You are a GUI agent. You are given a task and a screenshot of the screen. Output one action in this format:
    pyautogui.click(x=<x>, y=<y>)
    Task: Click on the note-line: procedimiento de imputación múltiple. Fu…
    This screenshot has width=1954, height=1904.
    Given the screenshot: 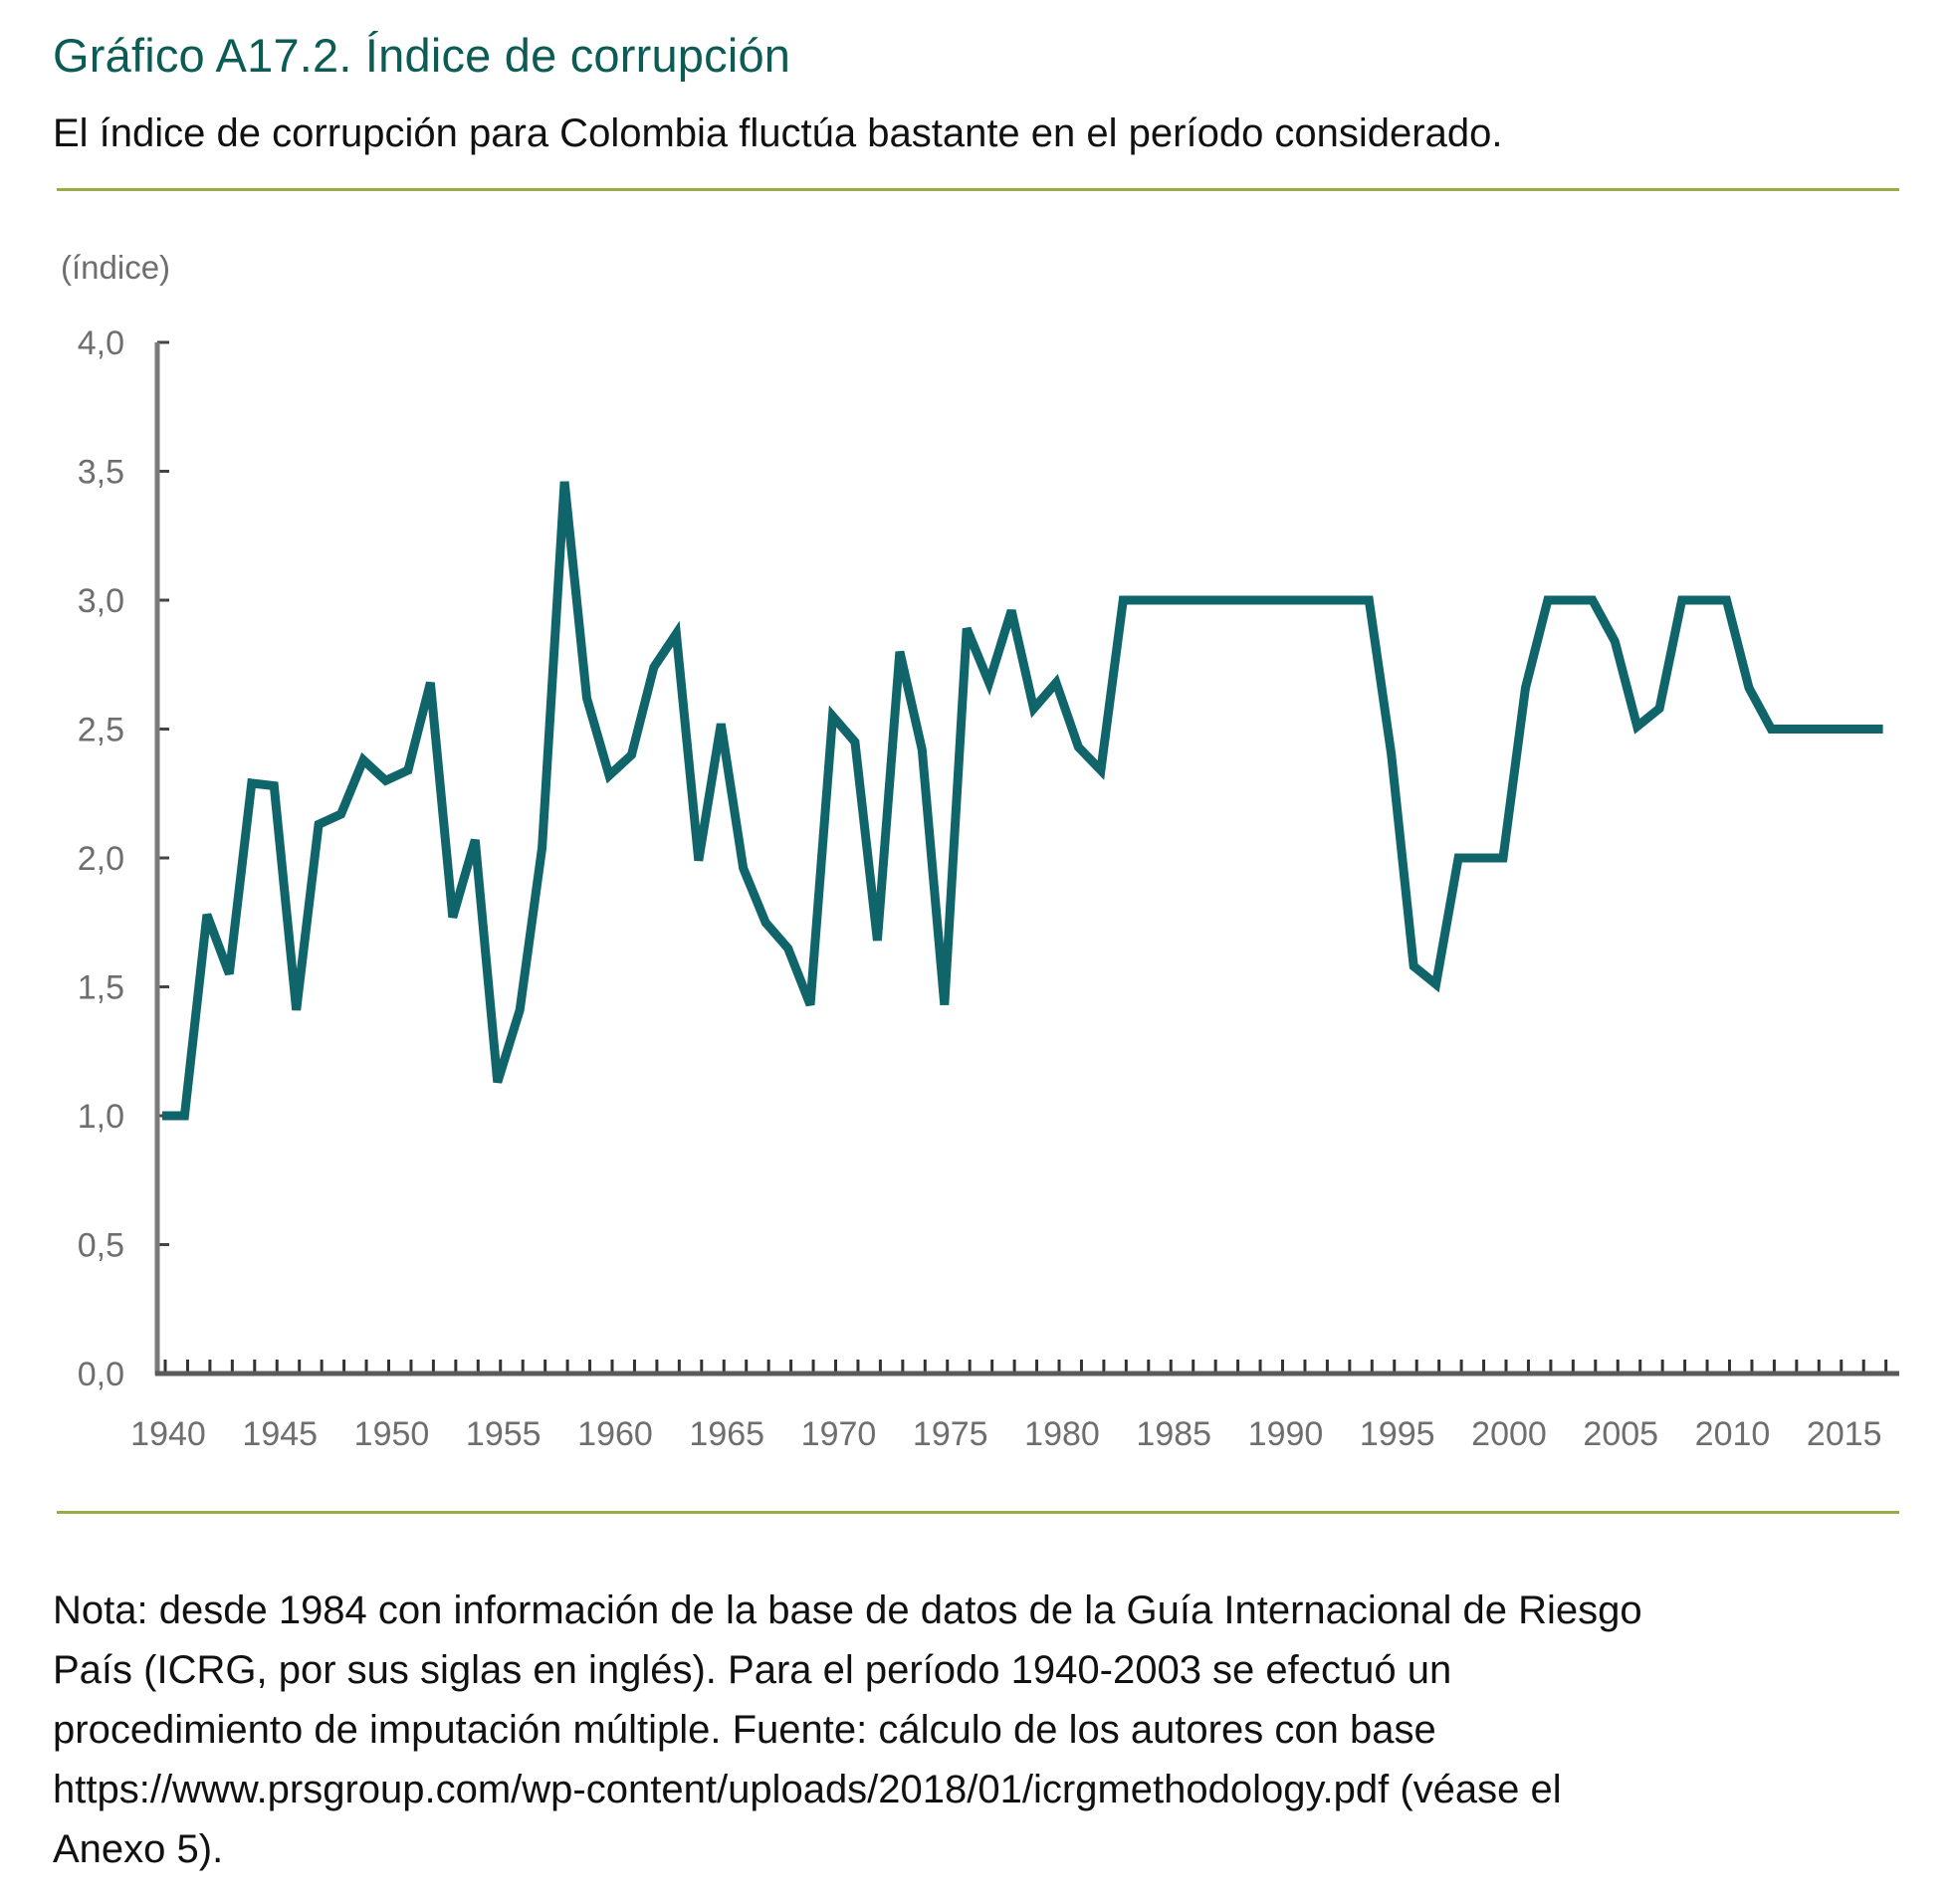 What is the action you would take?
    pyautogui.click(x=744, y=1730)
    